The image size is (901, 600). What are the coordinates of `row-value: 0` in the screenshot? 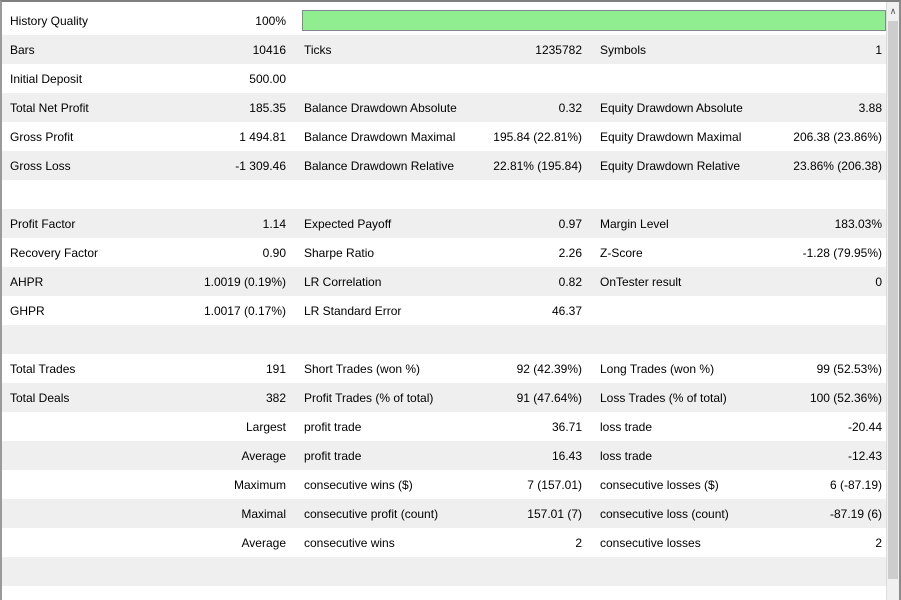 It's located at (878, 281).